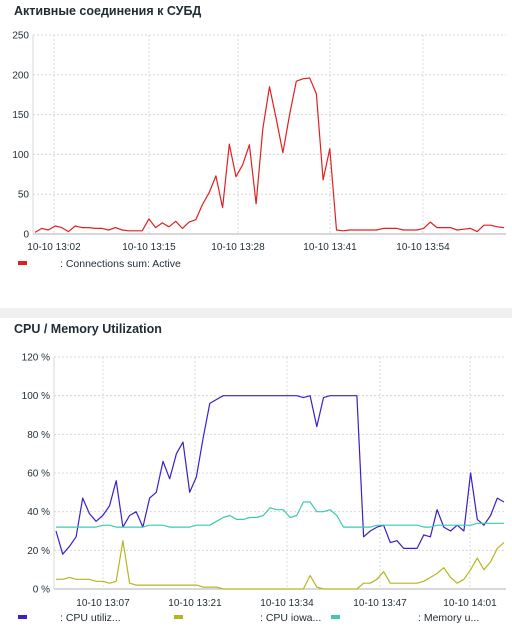  What do you see at coordinates (38, 435) in the screenshot?
I see `y-tick-label: 80 %` at bounding box center [38, 435].